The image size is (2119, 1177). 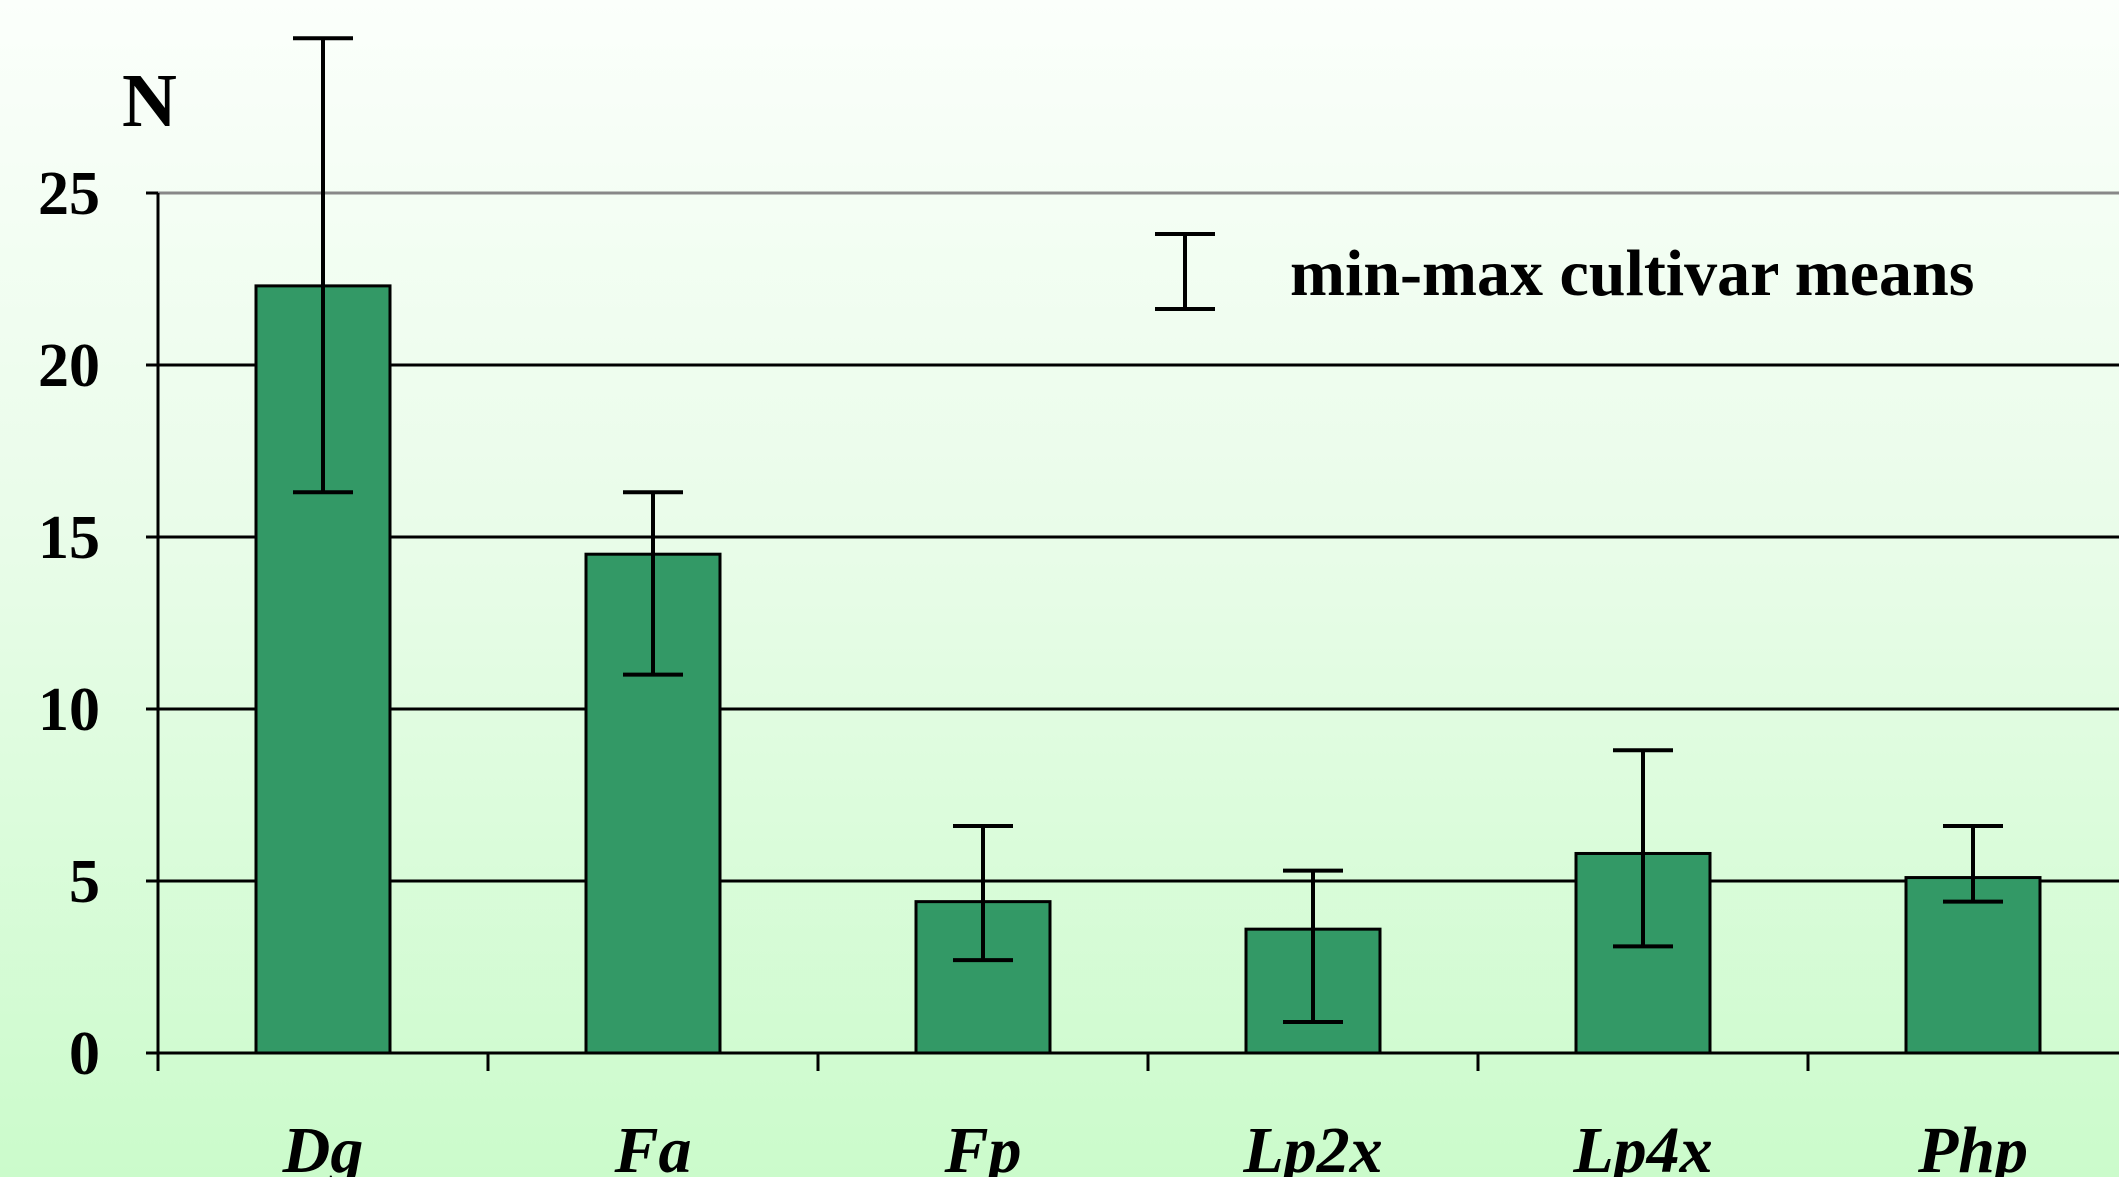 What do you see at coordinates (69, 710) in the screenshot?
I see `y-tick-label: 10` at bounding box center [69, 710].